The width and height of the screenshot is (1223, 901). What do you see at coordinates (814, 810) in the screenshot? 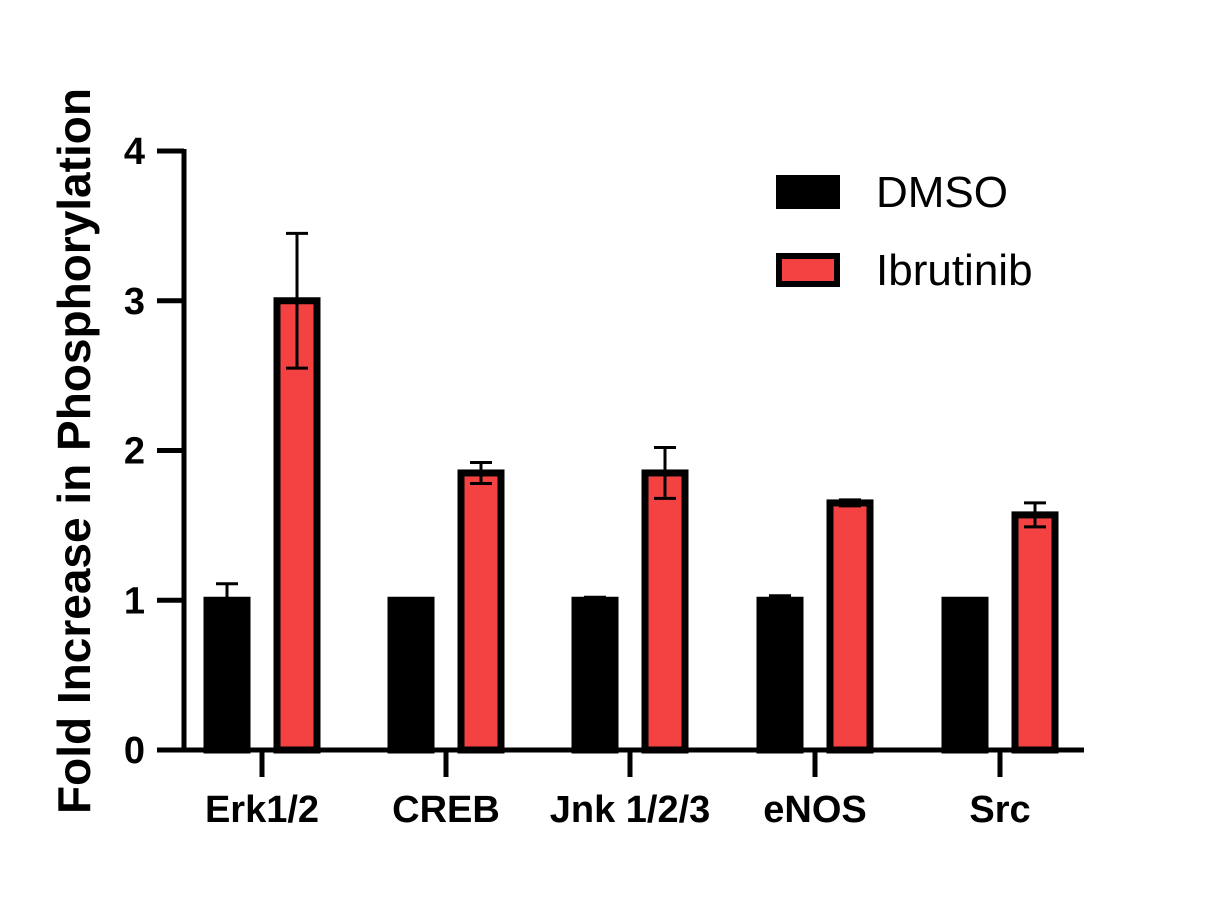
I see `x-tick-label: eNOS` at bounding box center [814, 810].